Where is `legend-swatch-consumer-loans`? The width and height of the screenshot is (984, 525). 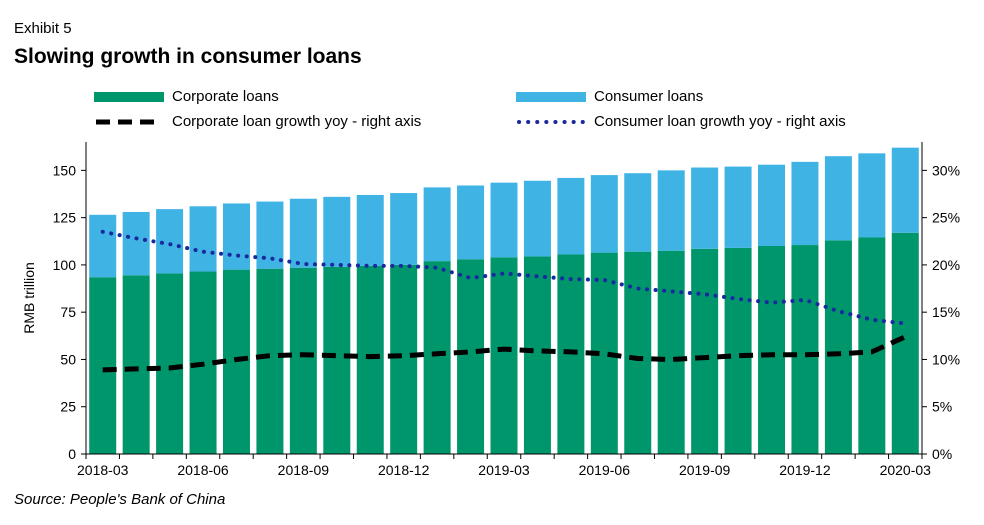
legend-swatch-consumer-loans is located at coordinates (551, 97).